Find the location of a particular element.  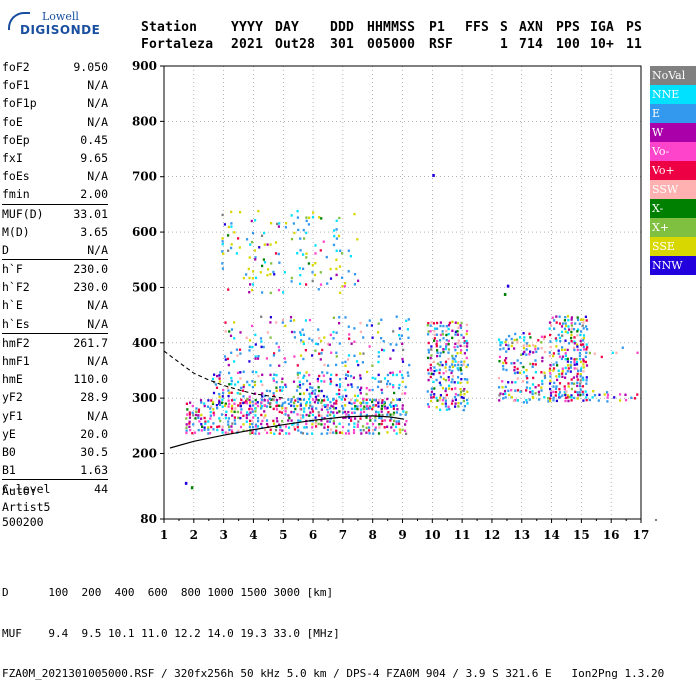

hdr-value-s: 1 is located at coordinates (504, 44).